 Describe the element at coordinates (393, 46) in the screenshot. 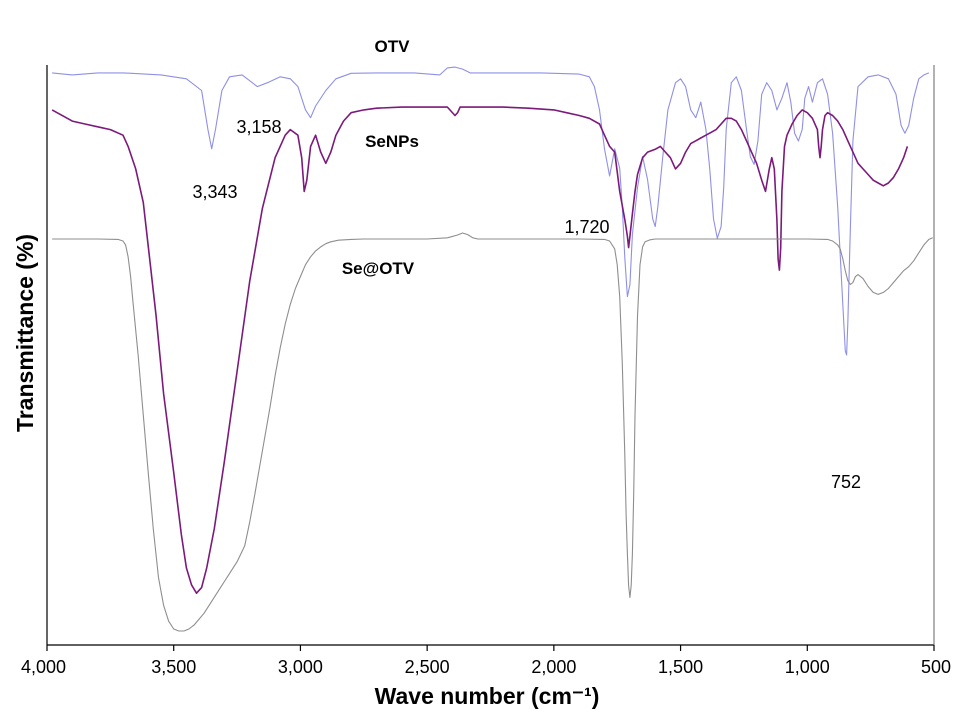

I see `series-label-otv: OTV` at that location.